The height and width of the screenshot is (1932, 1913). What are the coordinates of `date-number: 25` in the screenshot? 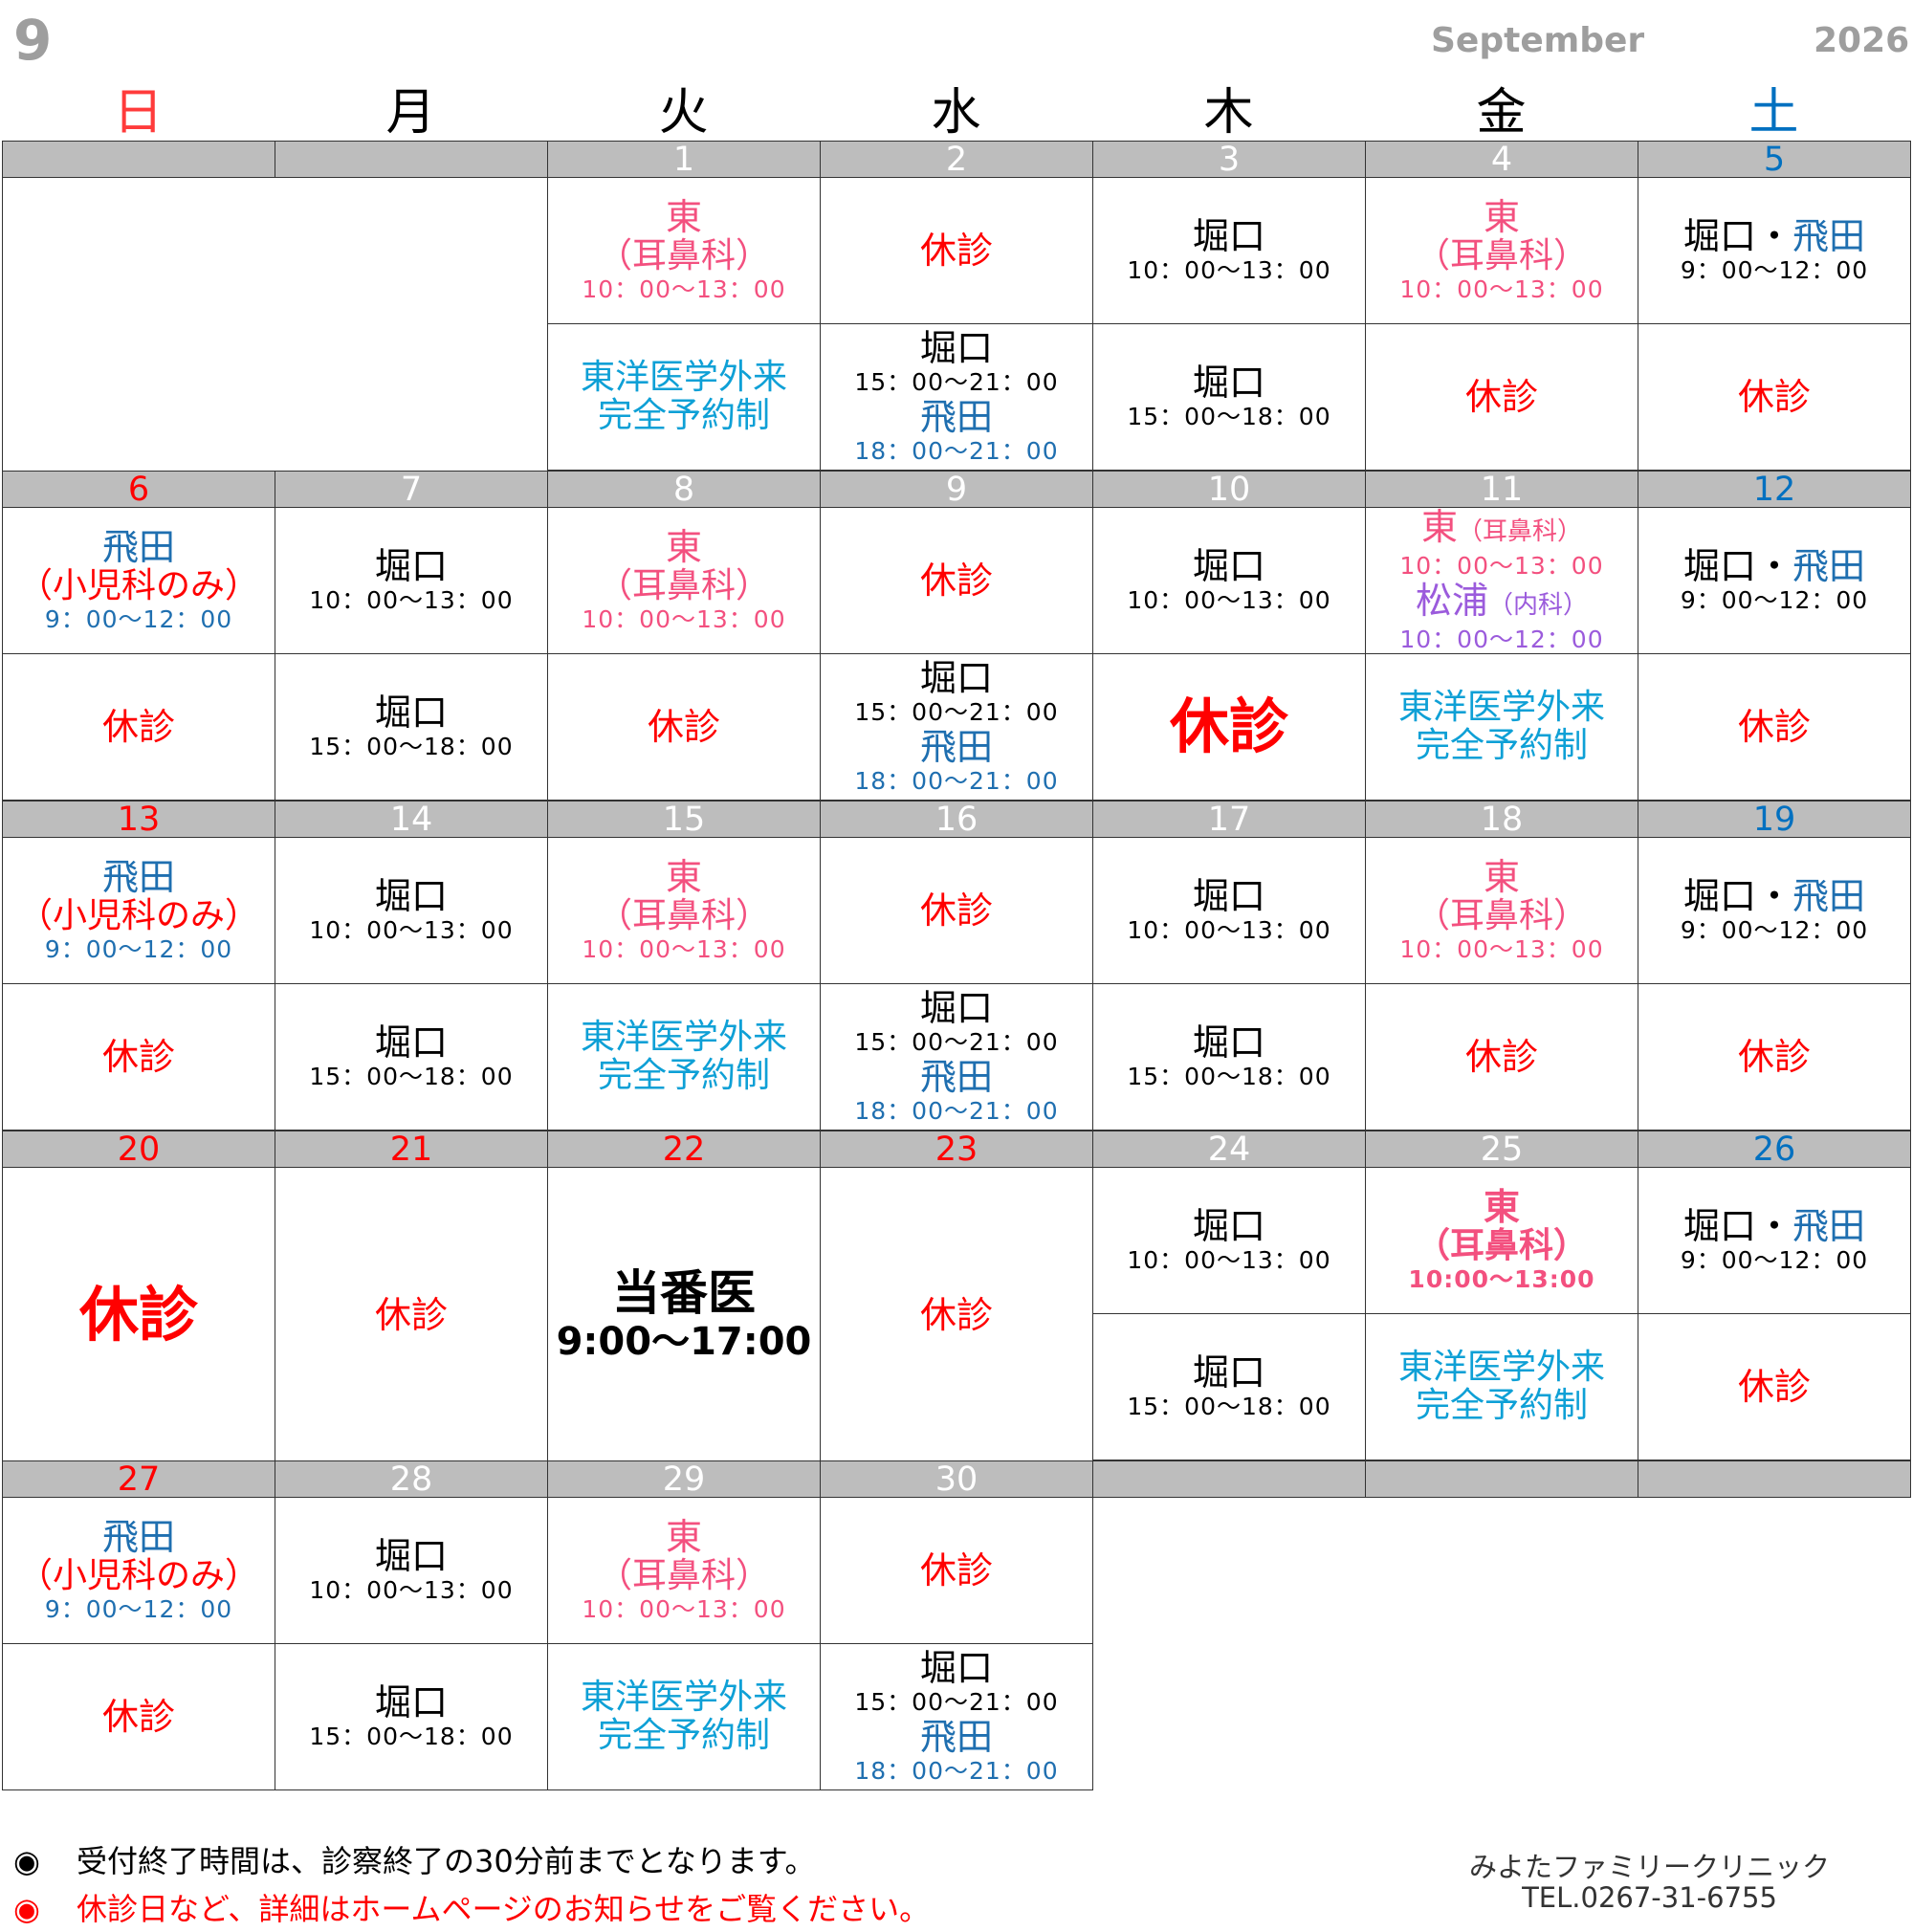 It's located at (1502, 1150).